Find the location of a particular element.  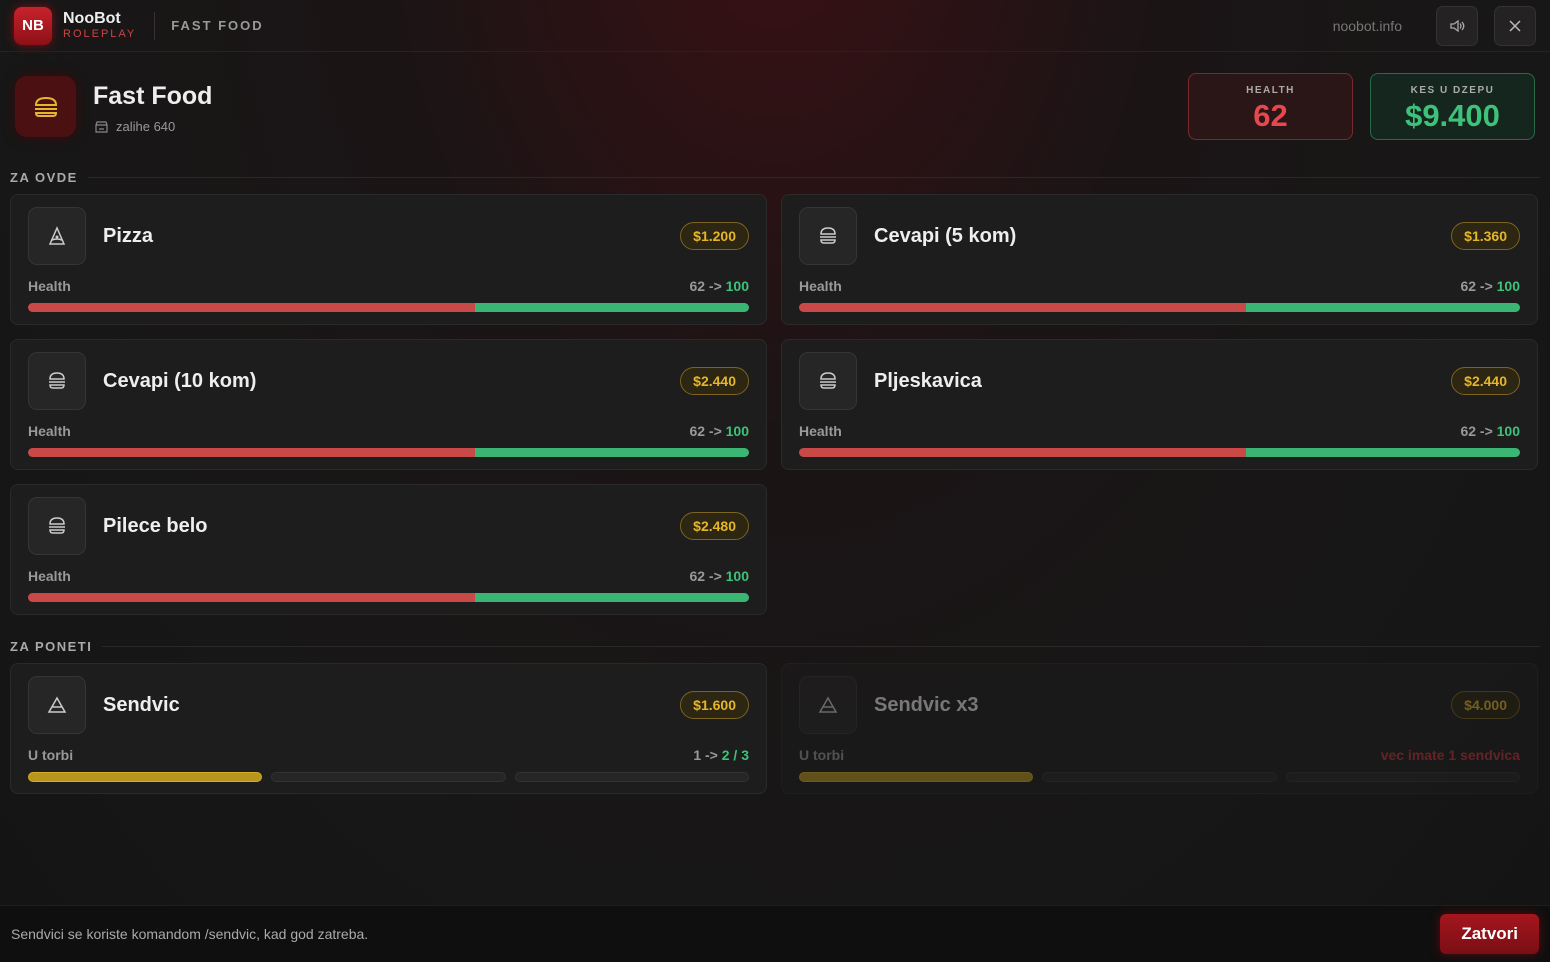

item-card: Sendvic $1.600 U torbi 1 -> 2 / 3 is located at coordinates (388, 728).